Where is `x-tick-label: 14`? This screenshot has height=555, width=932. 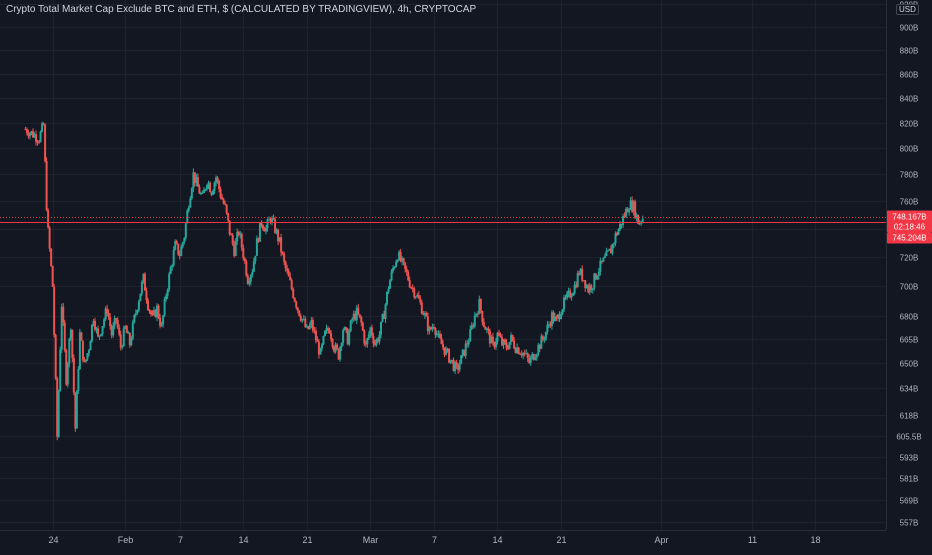
x-tick-label: 14 is located at coordinates (243, 540).